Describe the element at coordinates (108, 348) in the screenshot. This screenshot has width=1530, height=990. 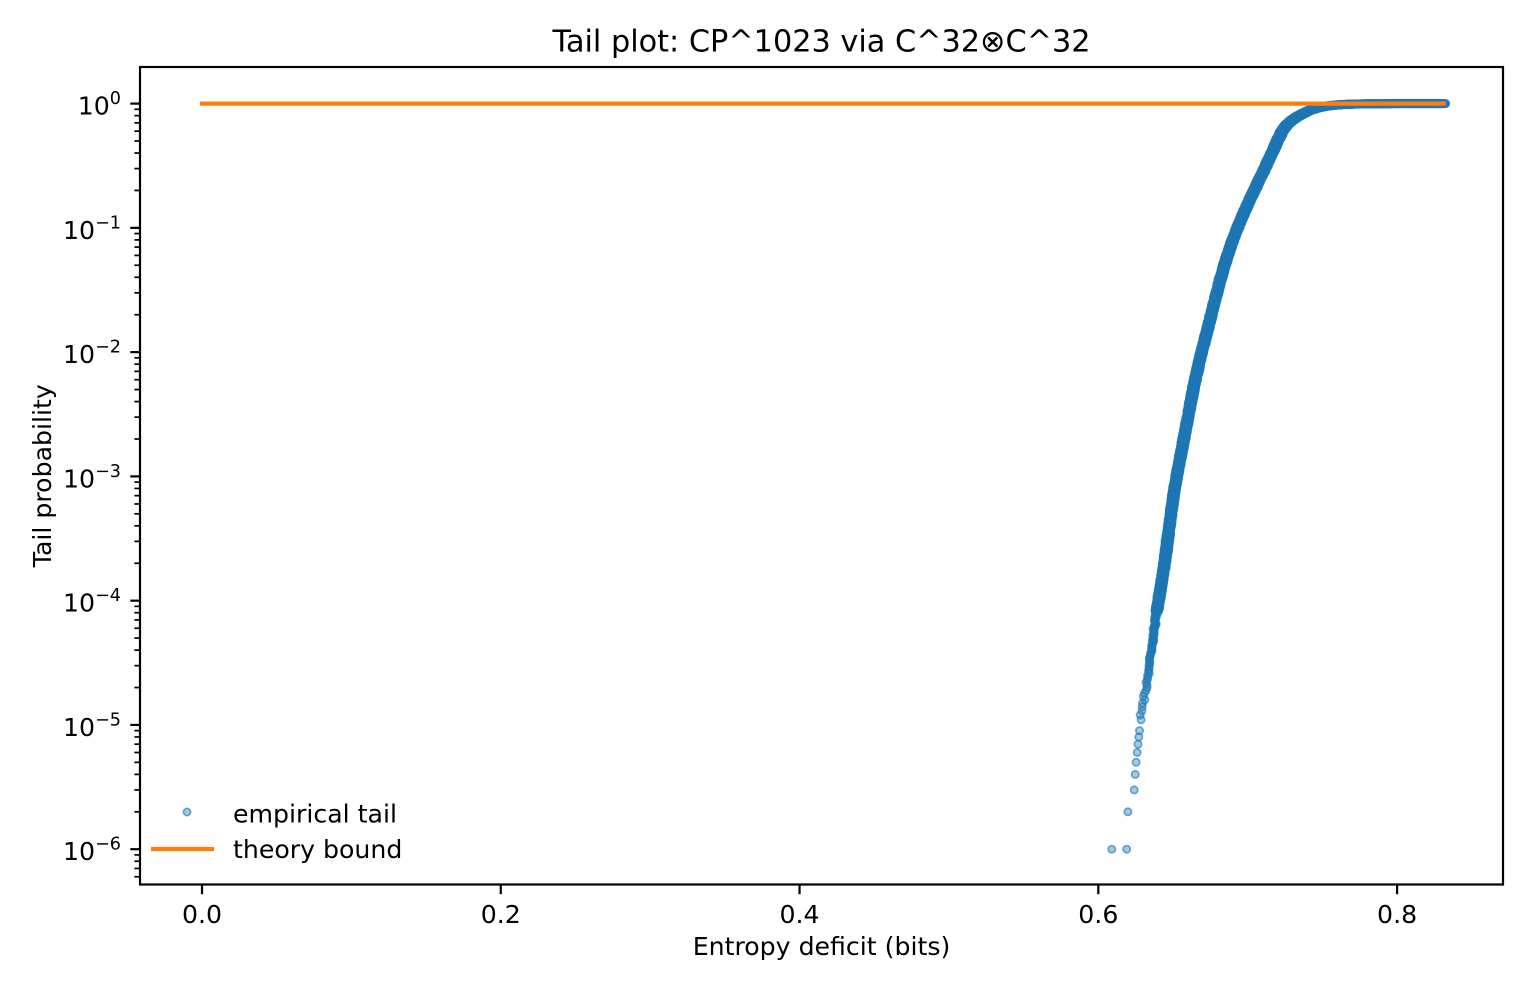
I see `y-tick-exponent: −2` at that location.